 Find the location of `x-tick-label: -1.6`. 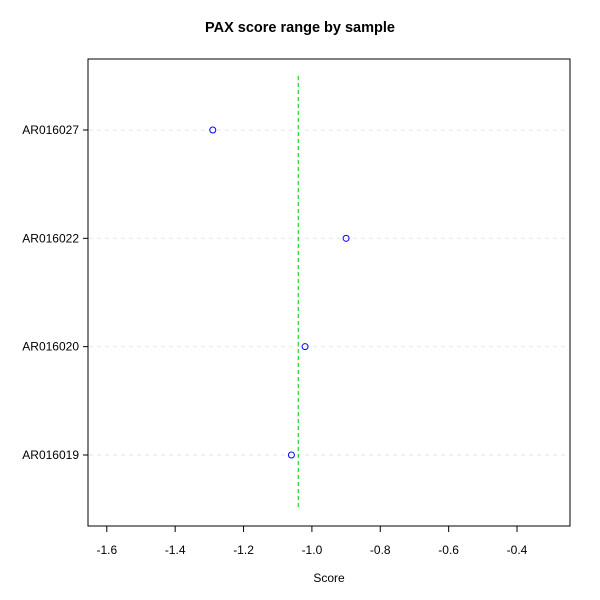

x-tick-label: -1.6 is located at coordinates (106, 550).